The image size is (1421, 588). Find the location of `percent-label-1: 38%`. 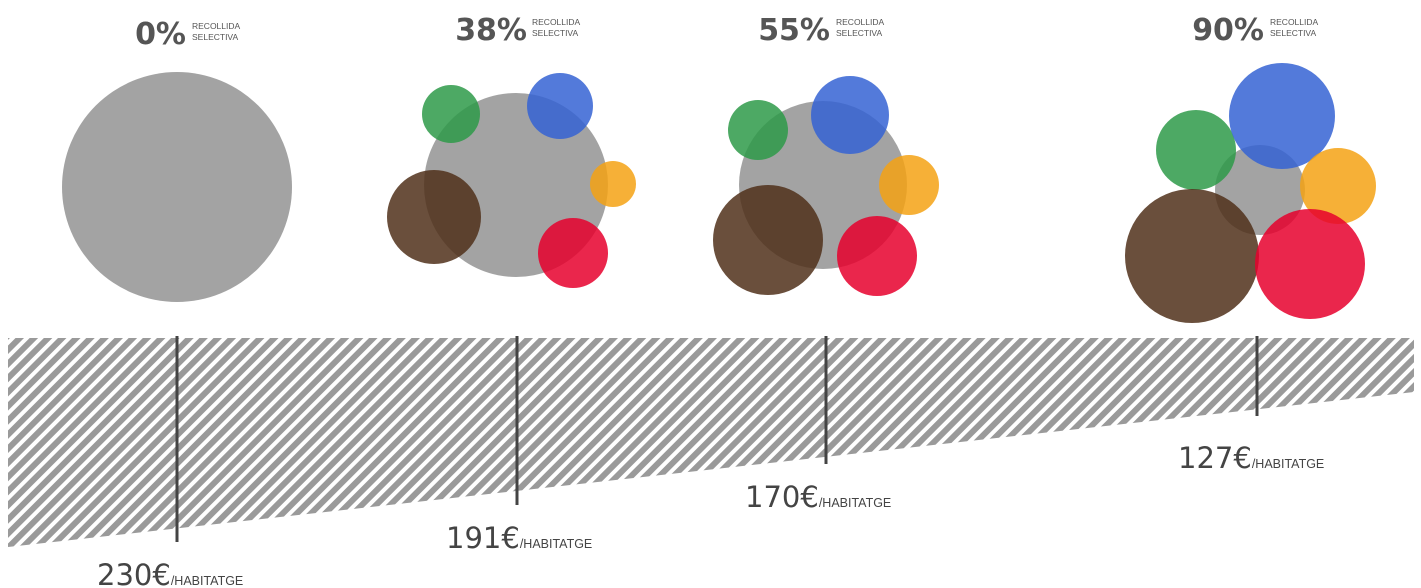

percent-label-1: 38% is located at coordinates (491, 30).